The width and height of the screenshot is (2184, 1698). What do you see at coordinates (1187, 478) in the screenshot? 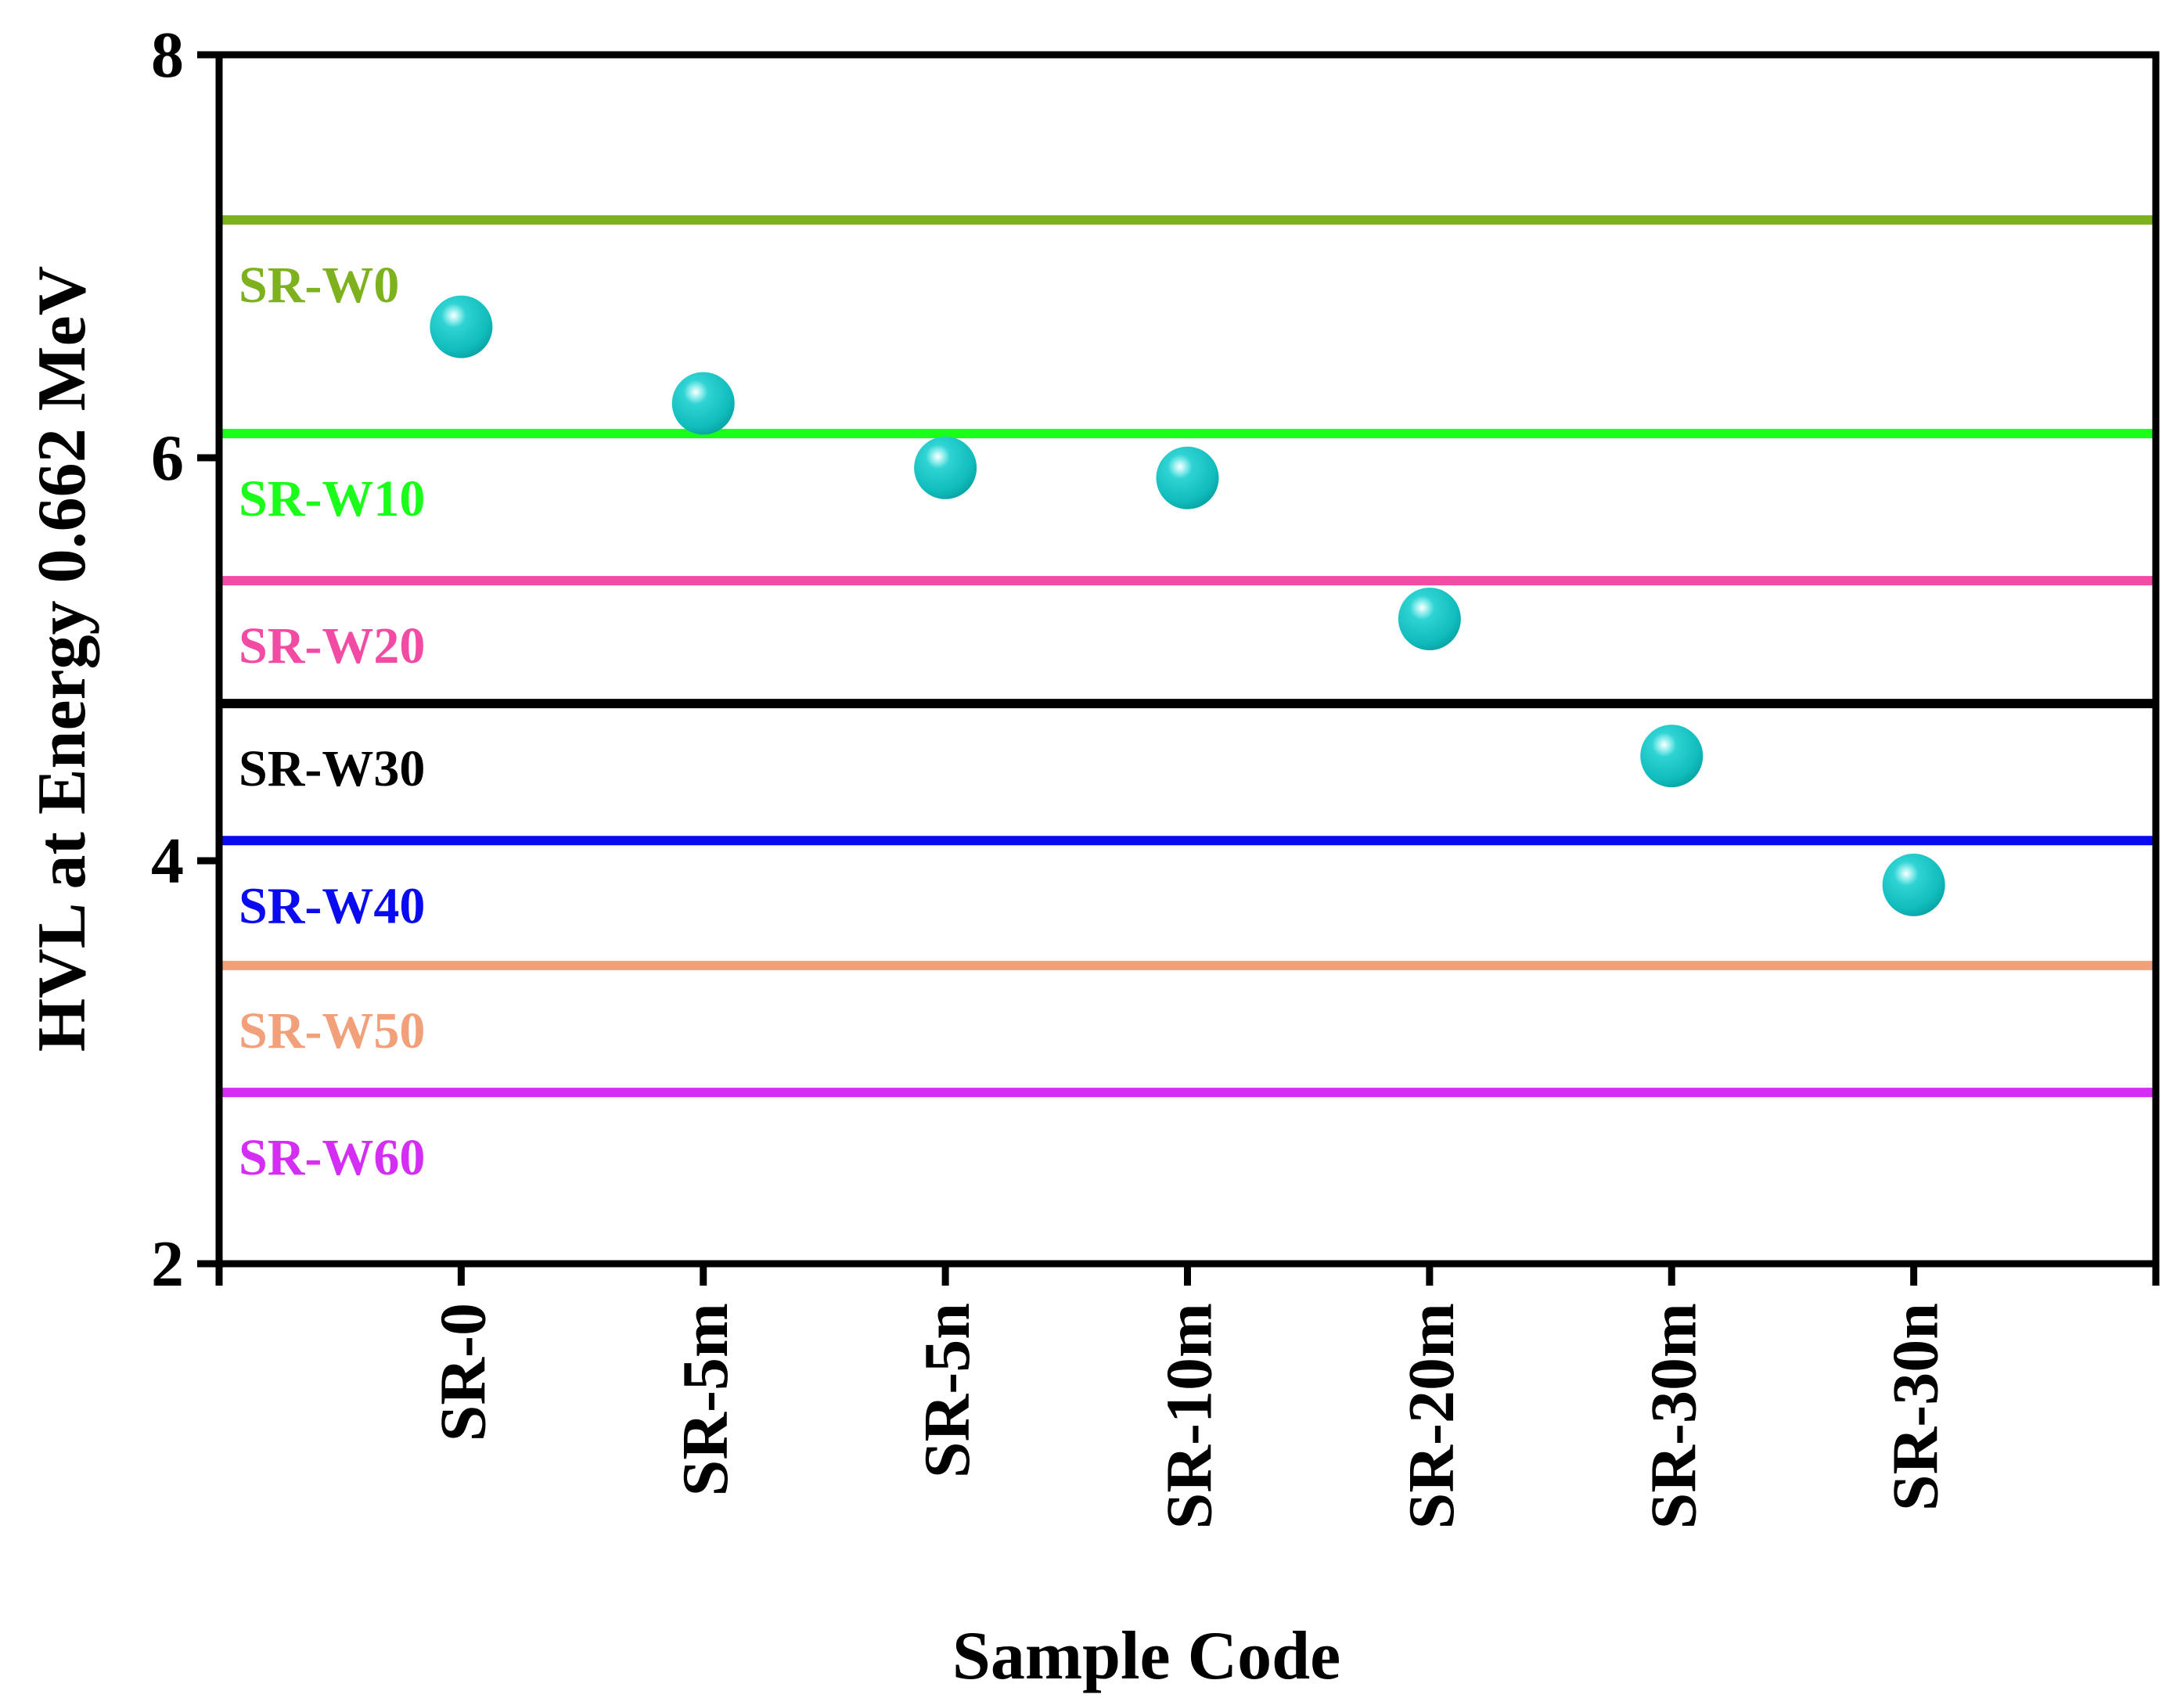
I see `data-point-sr-10m` at bounding box center [1187, 478].